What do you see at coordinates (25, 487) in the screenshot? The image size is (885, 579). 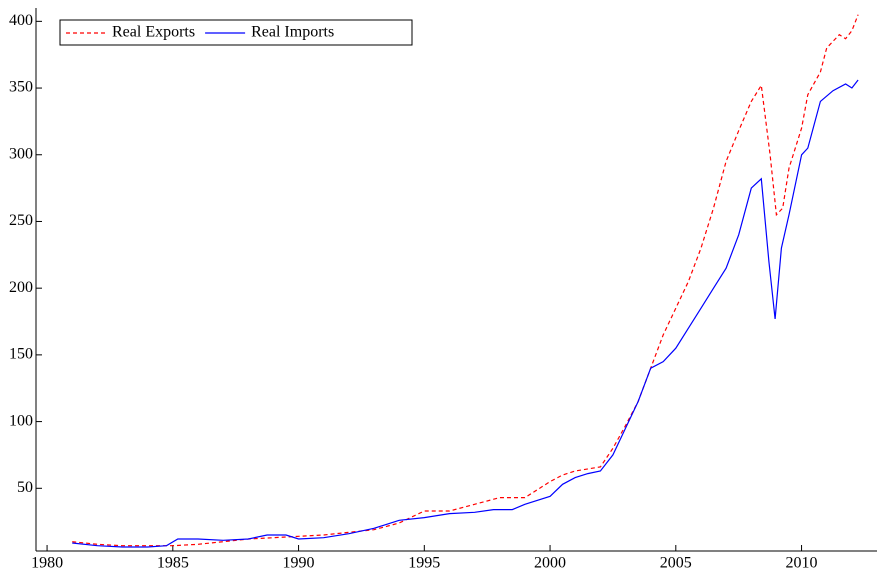 I see `y-tick-label: 50` at bounding box center [25, 487].